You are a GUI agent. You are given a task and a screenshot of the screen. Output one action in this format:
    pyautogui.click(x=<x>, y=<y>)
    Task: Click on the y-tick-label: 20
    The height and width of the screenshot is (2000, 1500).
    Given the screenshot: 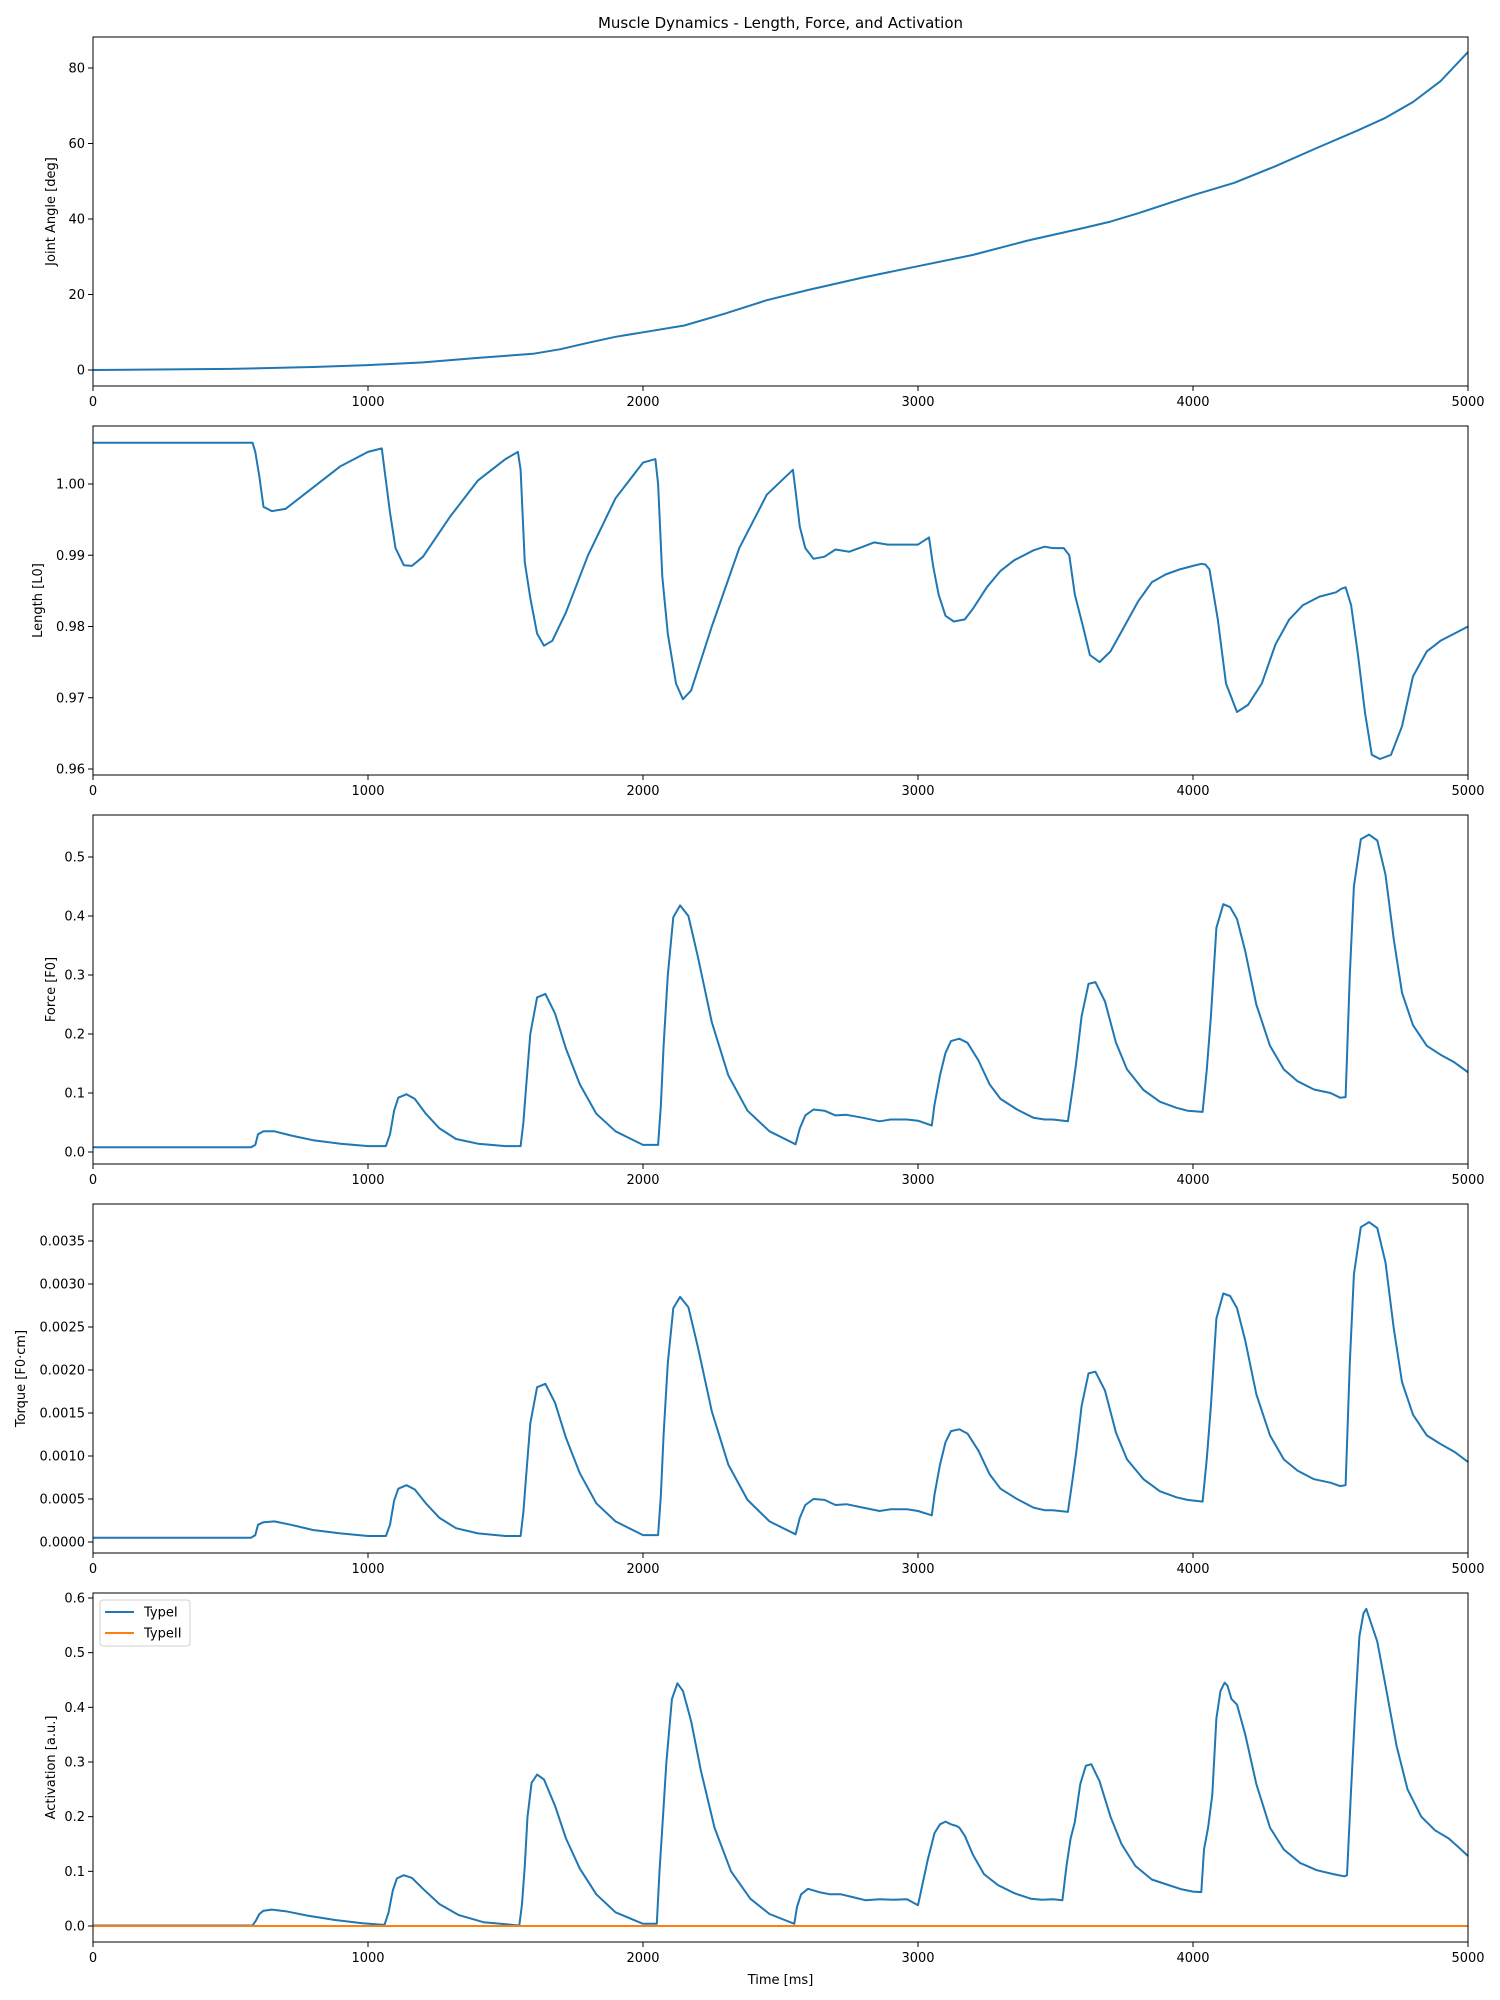 What is the action you would take?
    pyautogui.click(x=76, y=295)
    